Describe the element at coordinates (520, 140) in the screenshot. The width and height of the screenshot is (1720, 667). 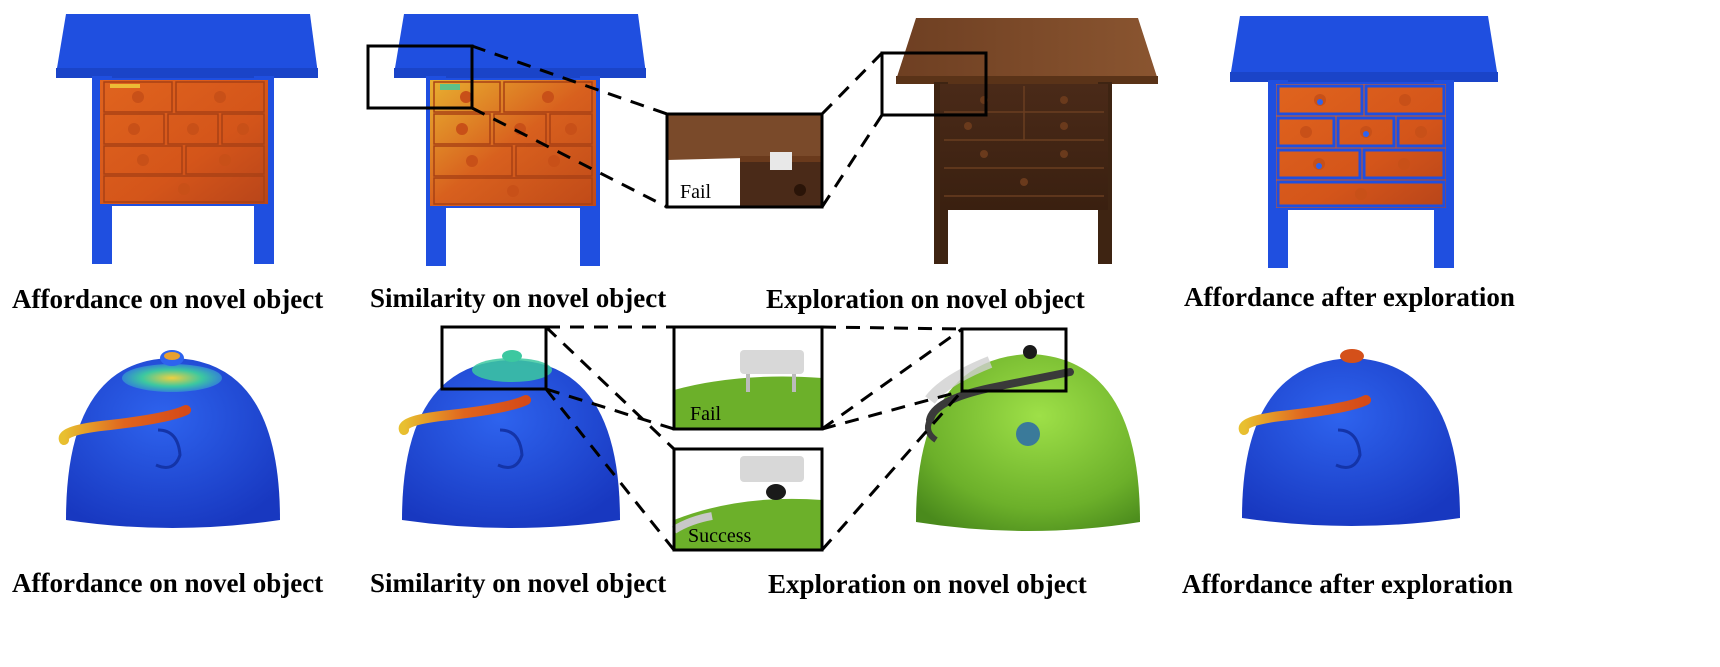
I see `cabinet-similarity` at that location.